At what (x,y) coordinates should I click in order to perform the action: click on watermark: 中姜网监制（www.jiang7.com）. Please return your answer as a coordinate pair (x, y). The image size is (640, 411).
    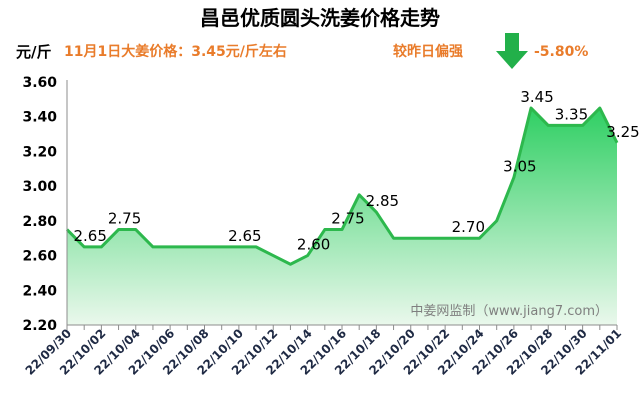
    Looking at the image, I should click on (509, 311).